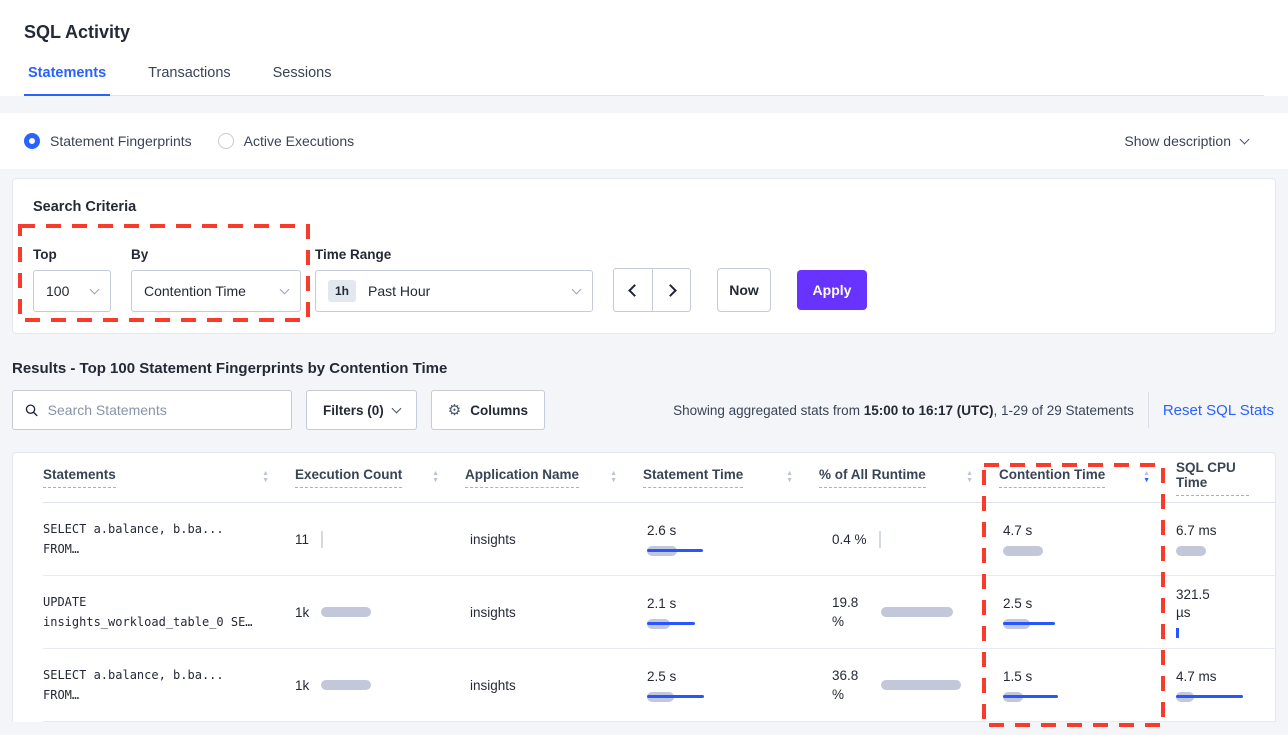 This screenshot has width=1288, height=735. Describe the element at coordinates (1087, 477) in the screenshot. I see `column-header-contention-time: Contention Time ▲ ▼` at that location.